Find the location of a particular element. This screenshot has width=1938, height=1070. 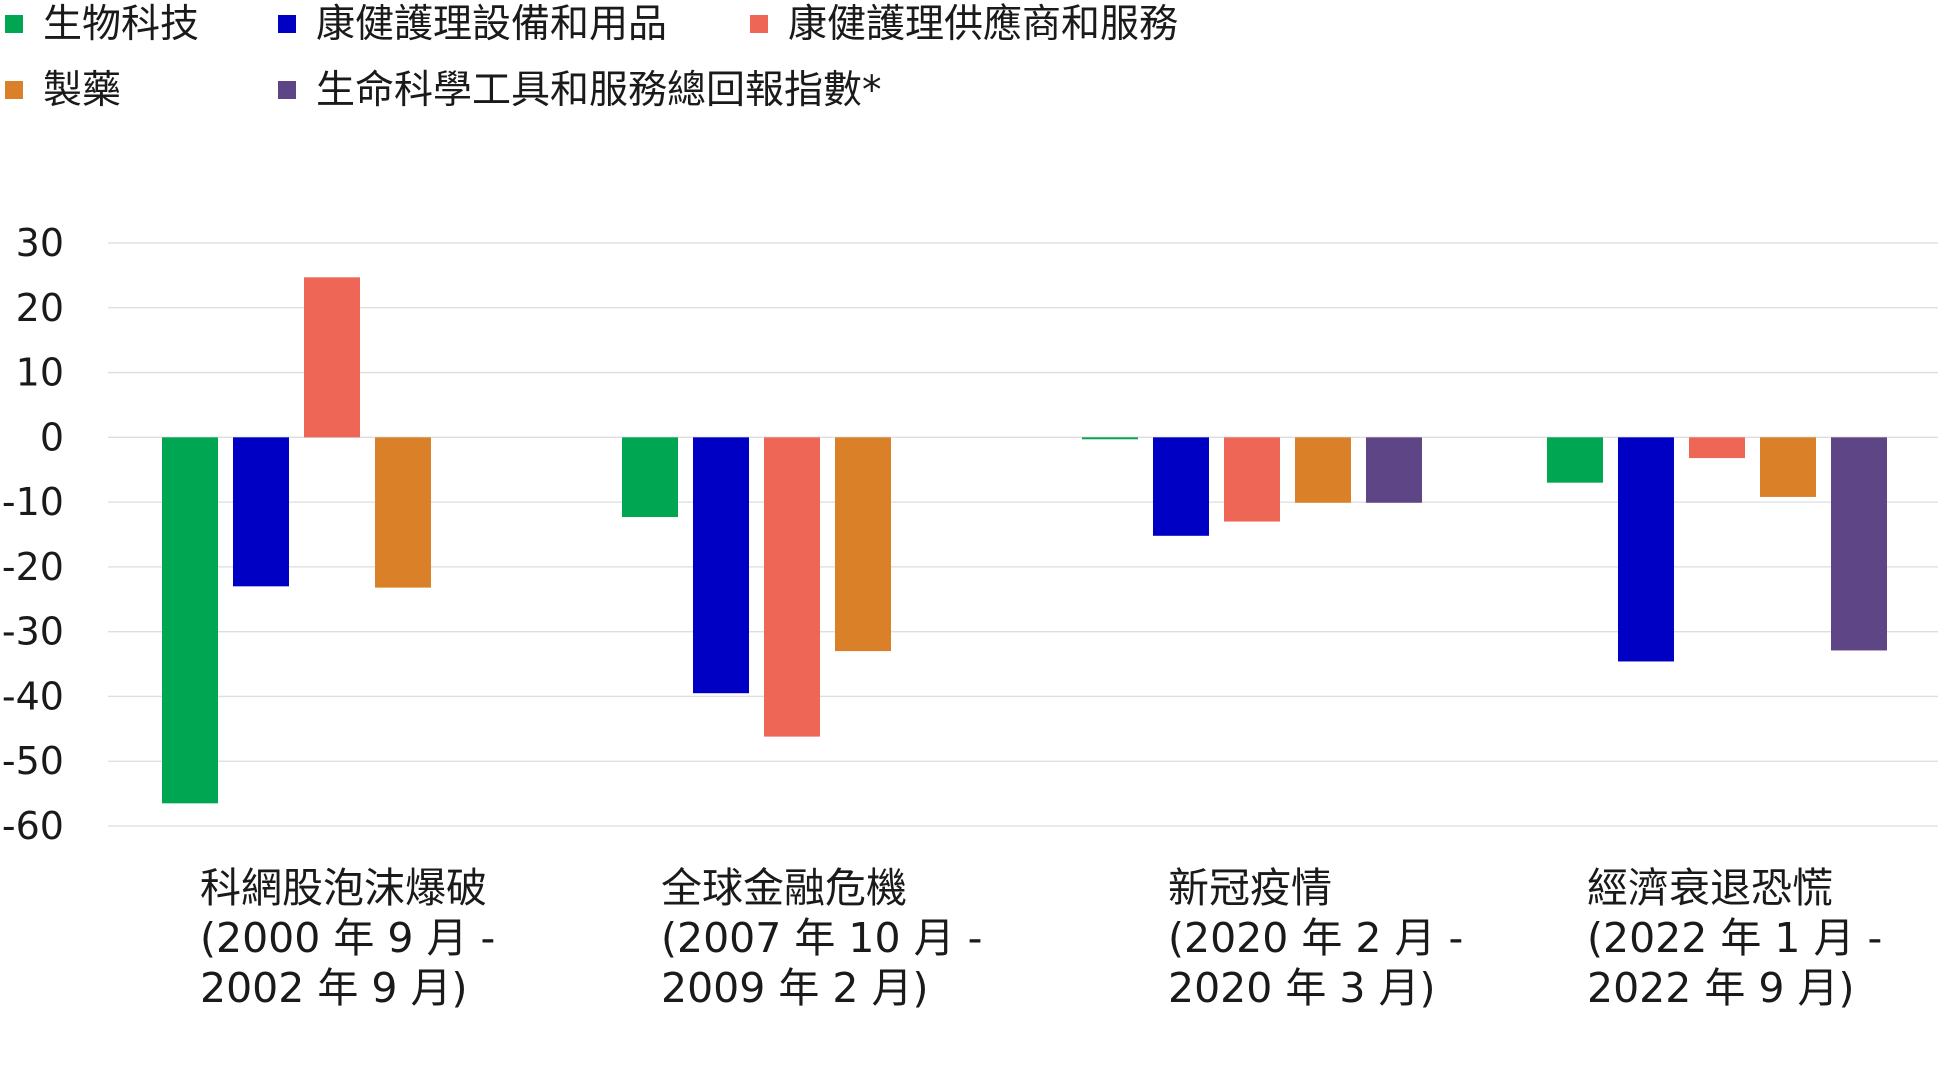

legend-label: 生命科學工具和服務總回報指數* is located at coordinates (599, 90).